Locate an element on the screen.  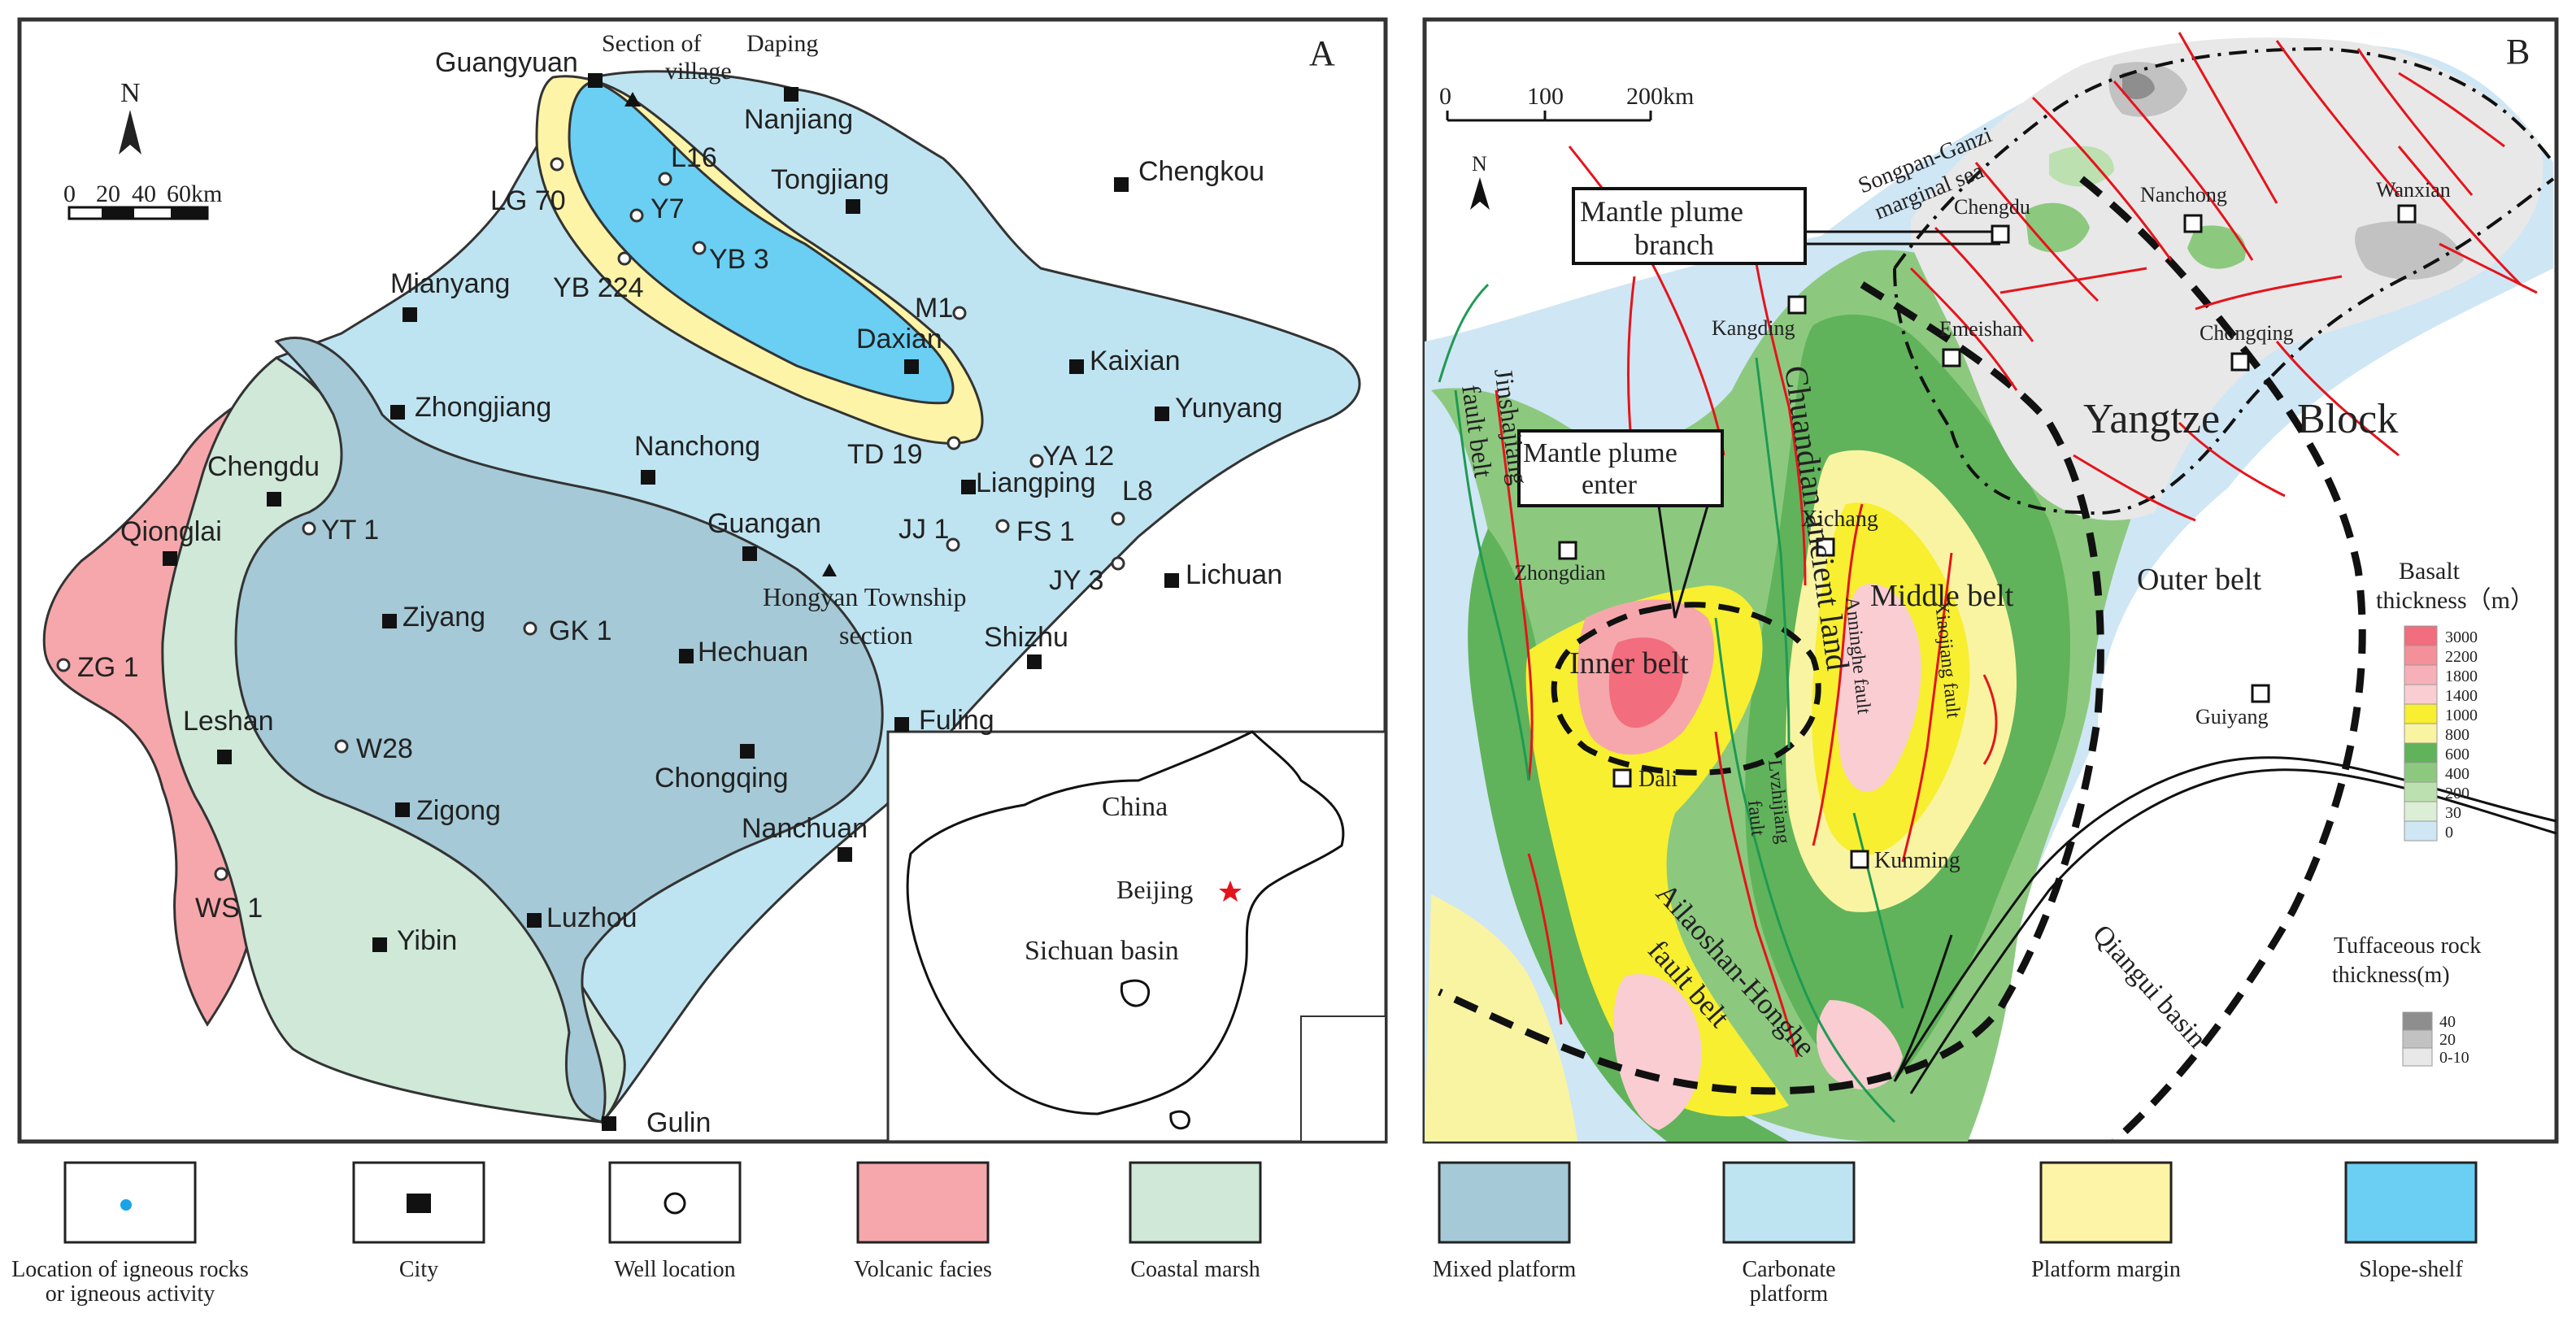
label-well-l16: L16 is located at coordinates (694, 157).